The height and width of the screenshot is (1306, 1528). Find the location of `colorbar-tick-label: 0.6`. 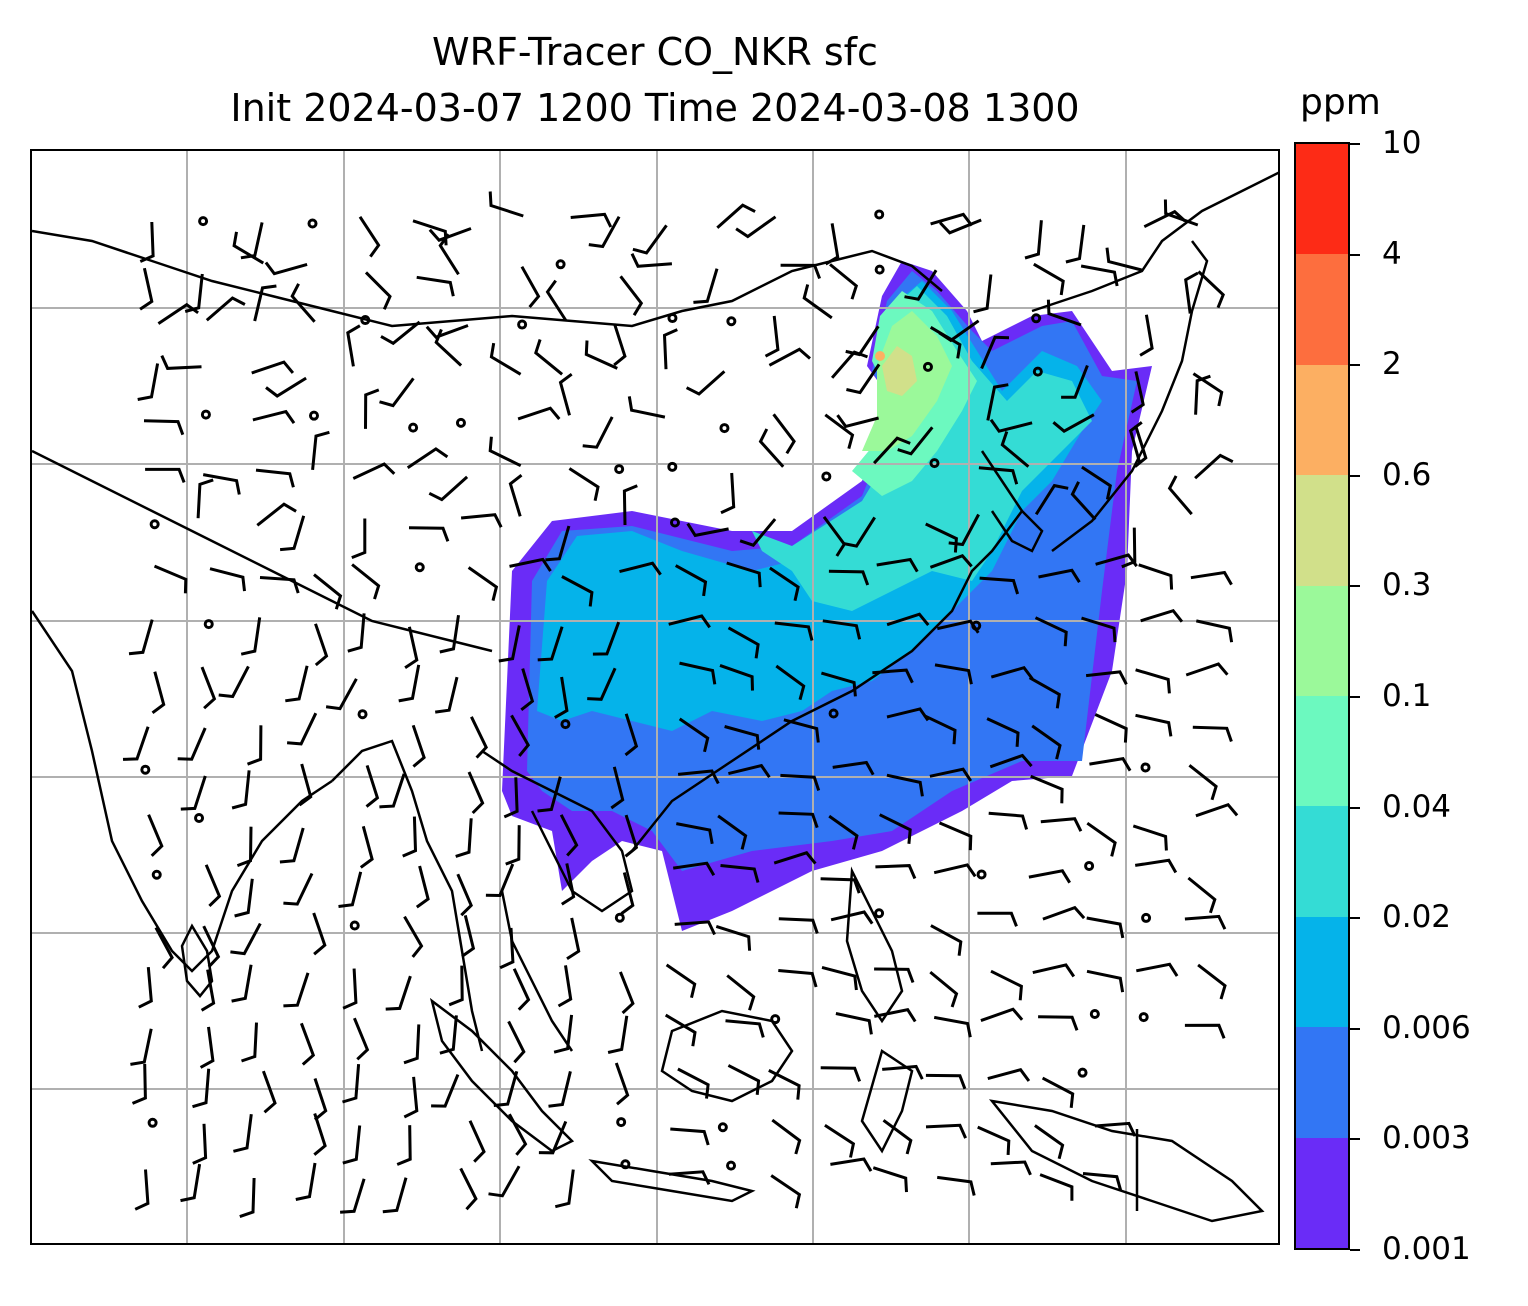

colorbar-tick-label: 0.6 is located at coordinates (1407, 474).